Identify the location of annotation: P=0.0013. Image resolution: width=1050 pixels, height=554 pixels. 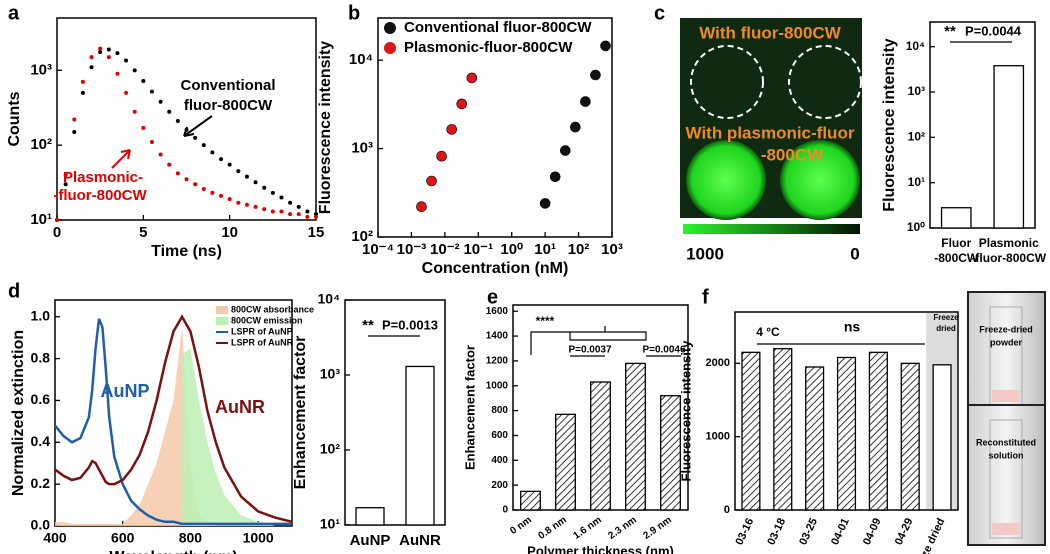
(410, 324).